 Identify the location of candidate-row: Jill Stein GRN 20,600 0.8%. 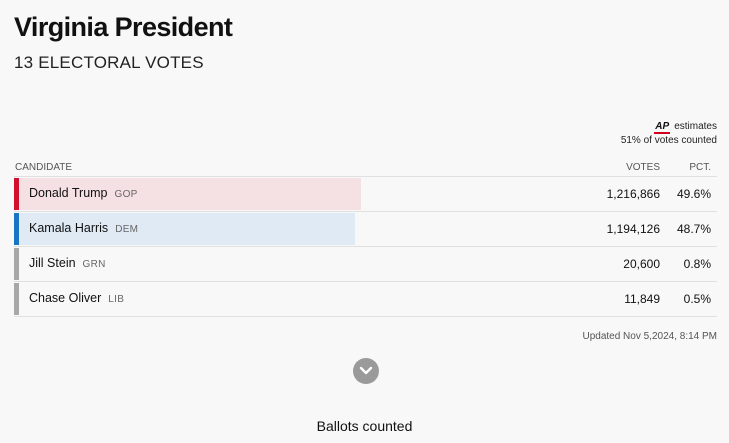
(365, 264).